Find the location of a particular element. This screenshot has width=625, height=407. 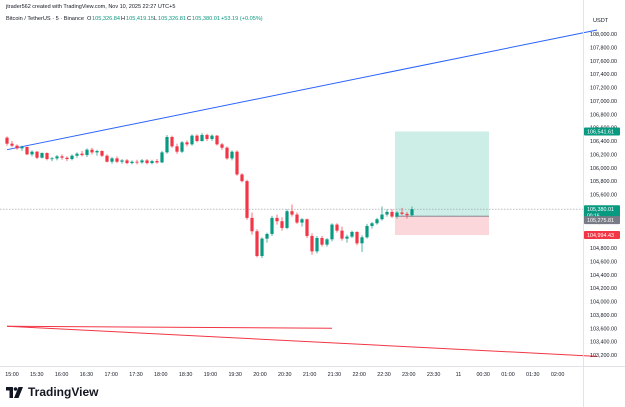

target-price-label: 106,541.61 is located at coordinates (600, 133).